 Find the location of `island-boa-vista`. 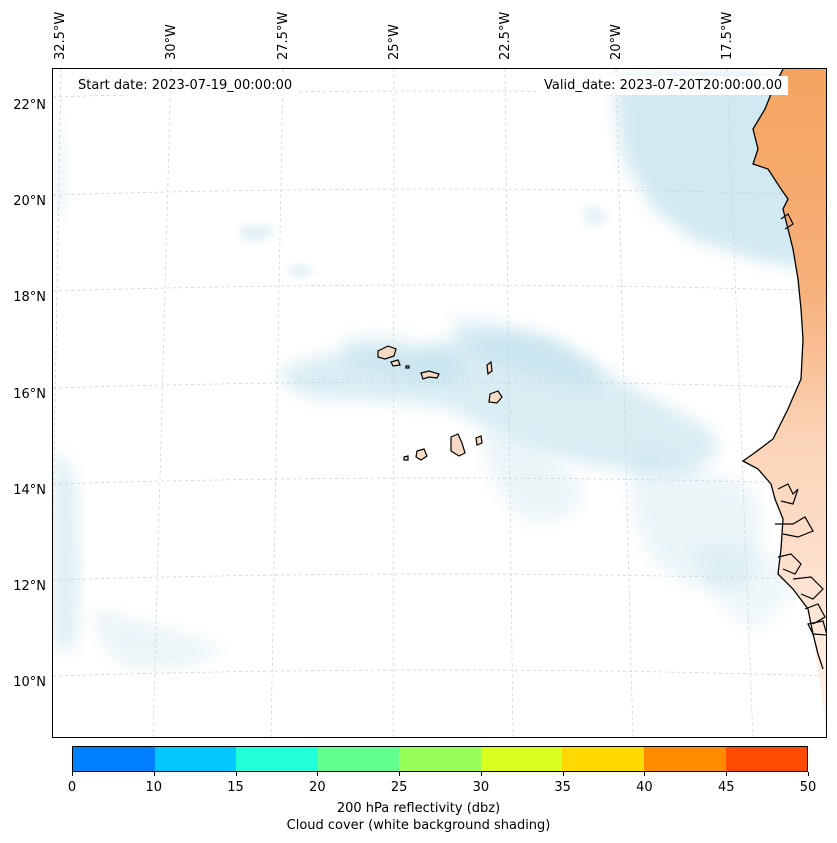

island-boa-vista is located at coordinates (495, 397).